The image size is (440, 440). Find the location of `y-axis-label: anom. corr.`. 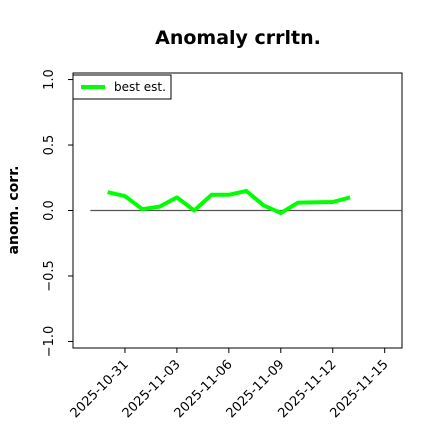

y-axis-label: anom. corr. is located at coordinates (14, 210).